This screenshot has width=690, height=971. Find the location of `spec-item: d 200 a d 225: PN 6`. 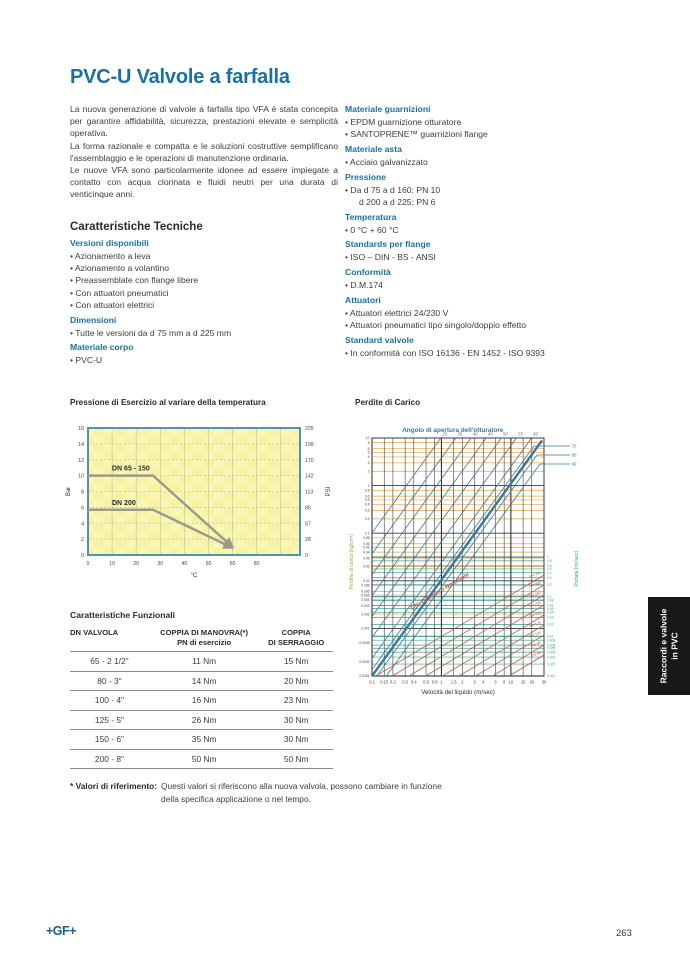

spec-item: d 200 a d 225: PN 6 is located at coordinates (397, 201).